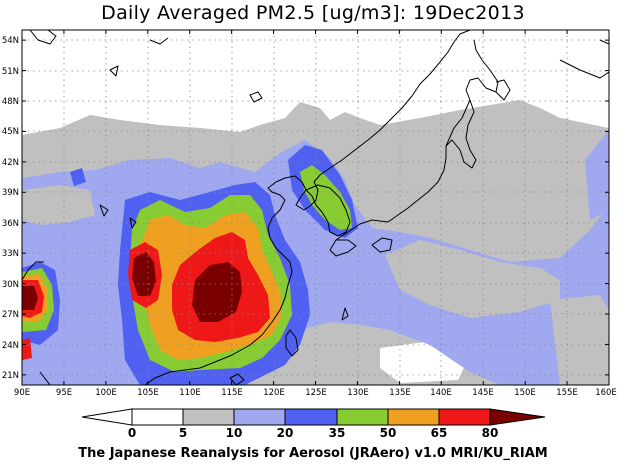 Image resolution: width=626 pixels, height=466 pixels. I want to click on lon-tick-label: 155E, so click(567, 393).